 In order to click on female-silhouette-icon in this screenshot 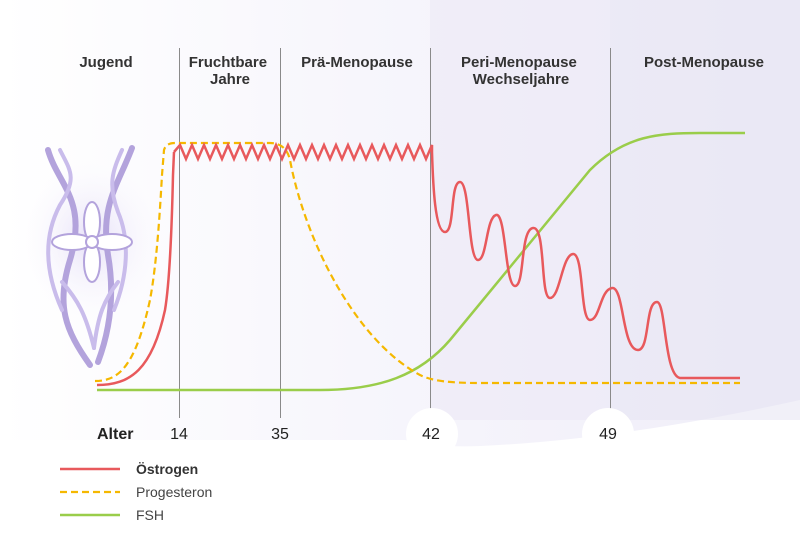, I will do `click(92, 256)`.